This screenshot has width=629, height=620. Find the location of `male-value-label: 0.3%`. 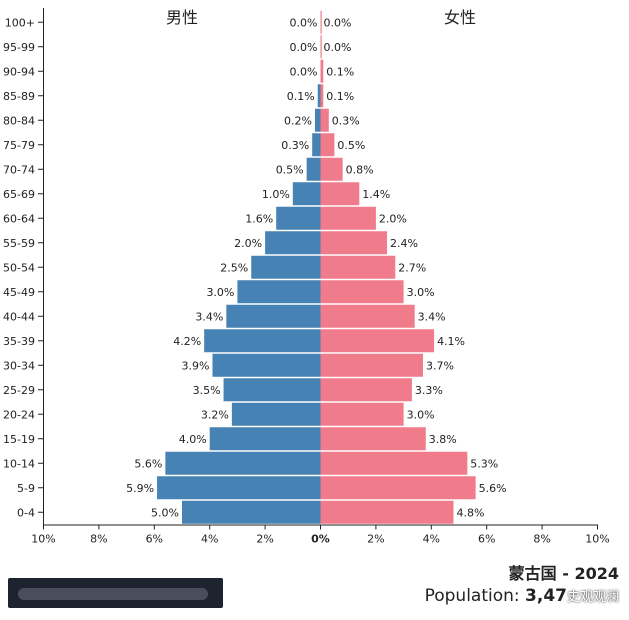

male-value-label: 0.3% is located at coordinates (295, 145).